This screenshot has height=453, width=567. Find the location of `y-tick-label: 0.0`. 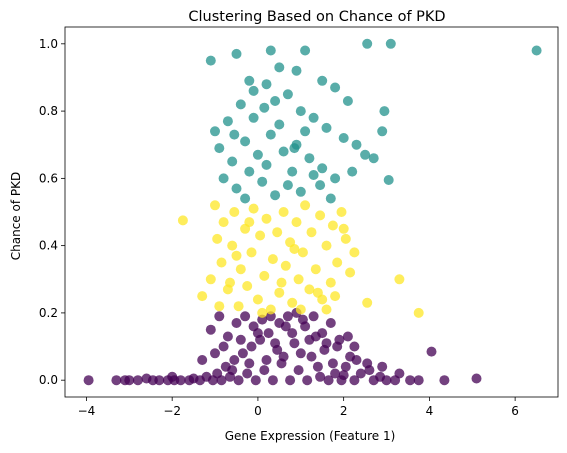

y-tick-label: 0.0 is located at coordinates (48, 380).